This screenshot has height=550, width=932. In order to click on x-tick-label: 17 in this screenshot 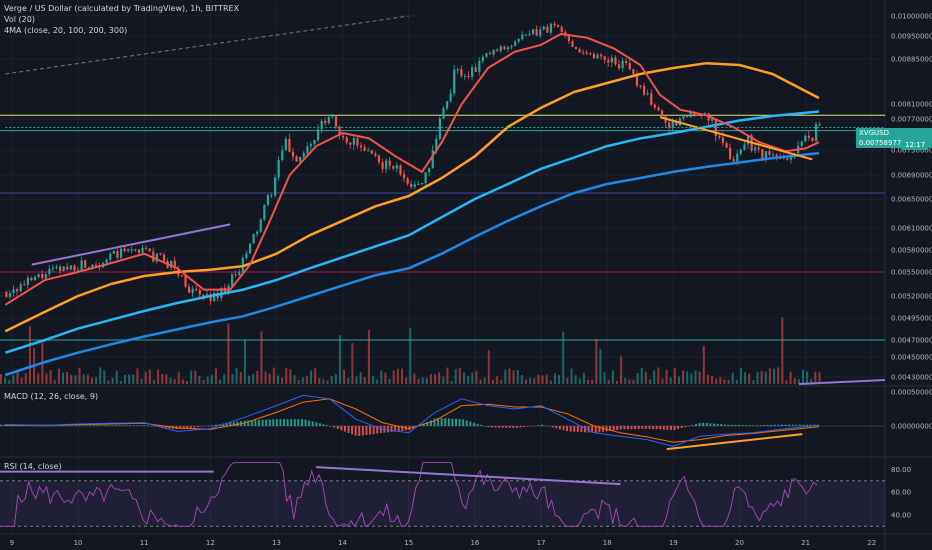, I will do `click(541, 543)`.